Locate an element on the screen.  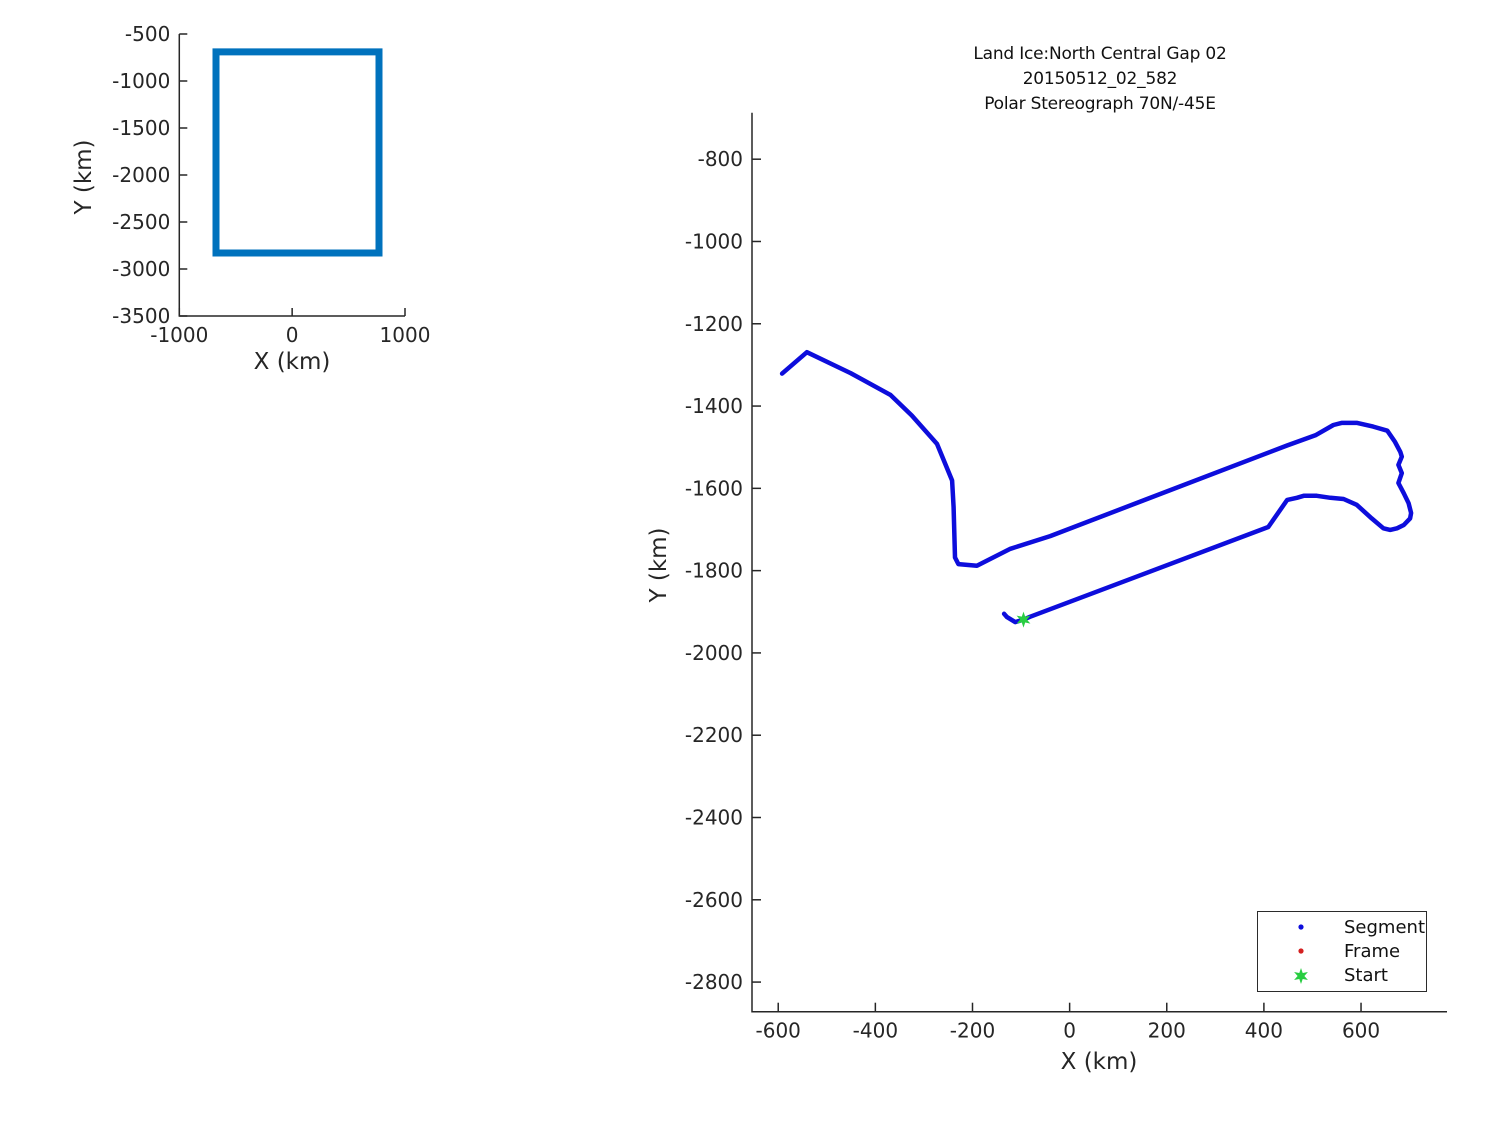
overview-y-tick-label: -500 is located at coordinates (147, 34).